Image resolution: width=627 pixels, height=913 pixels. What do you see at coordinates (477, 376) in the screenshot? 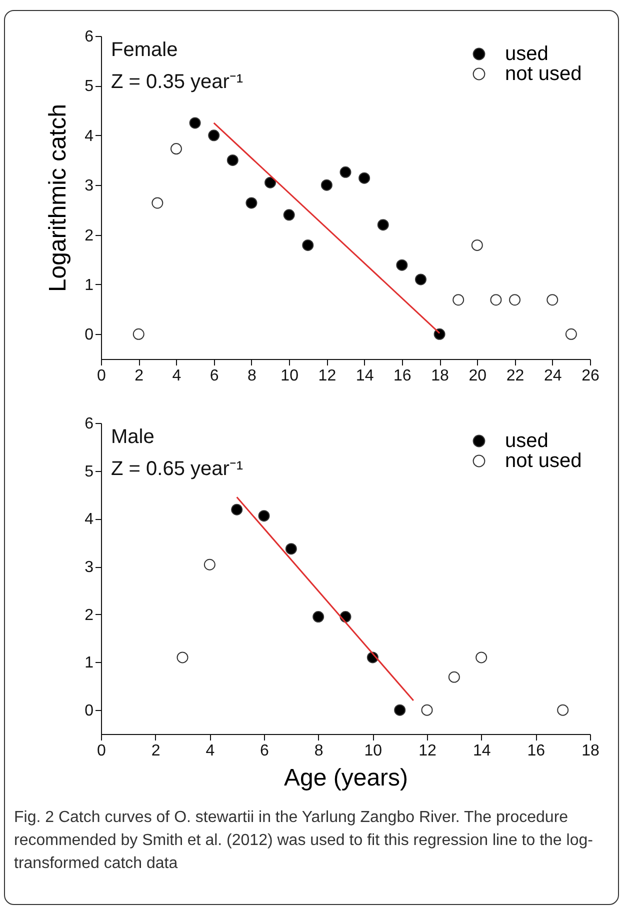
I see `x-tick-label: 20` at bounding box center [477, 376].